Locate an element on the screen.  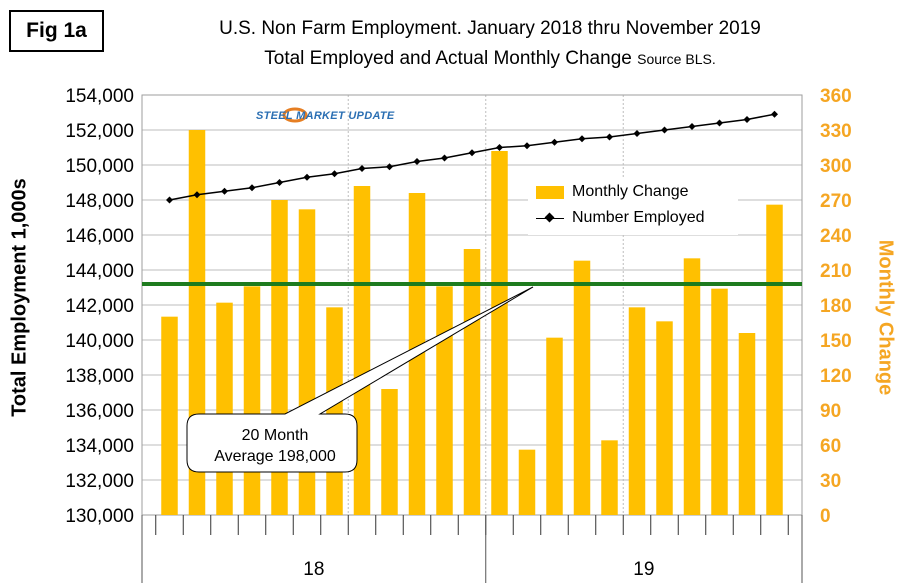
legend-item-monthly-change: Monthly Change is located at coordinates (612, 192).